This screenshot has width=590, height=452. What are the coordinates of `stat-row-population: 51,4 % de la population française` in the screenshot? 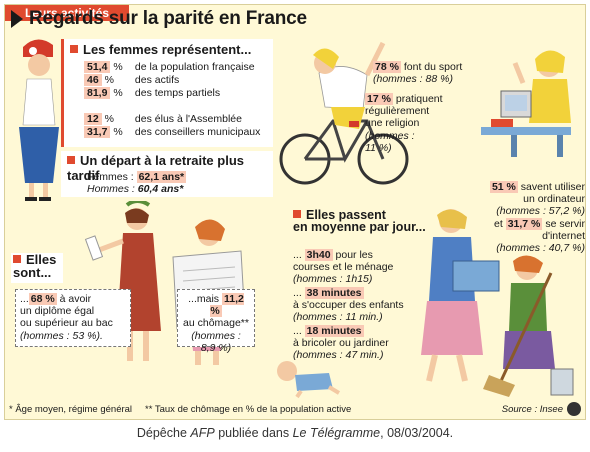 It's located at (162, 67).